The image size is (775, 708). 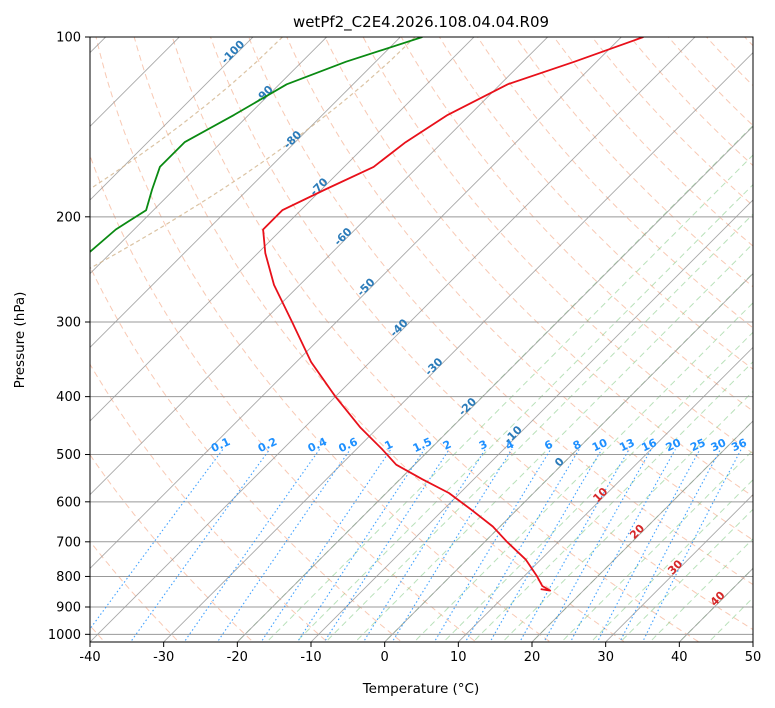 What do you see at coordinates (20, 340) in the screenshot?
I see `y-axis-label: Pressure (hPa)` at bounding box center [20, 340].